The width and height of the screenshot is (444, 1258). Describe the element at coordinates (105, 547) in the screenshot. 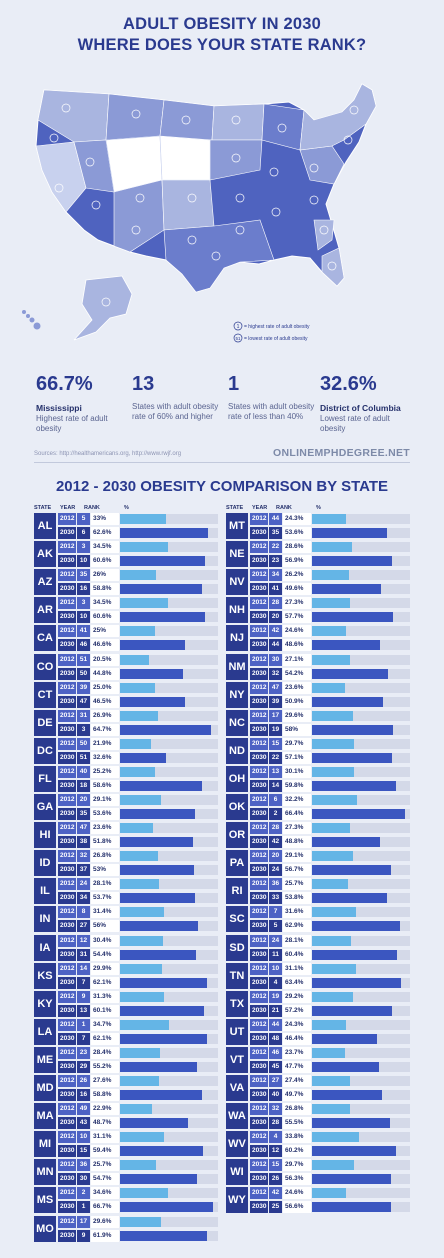

I see `pct-cell: 34.5%` at that location.